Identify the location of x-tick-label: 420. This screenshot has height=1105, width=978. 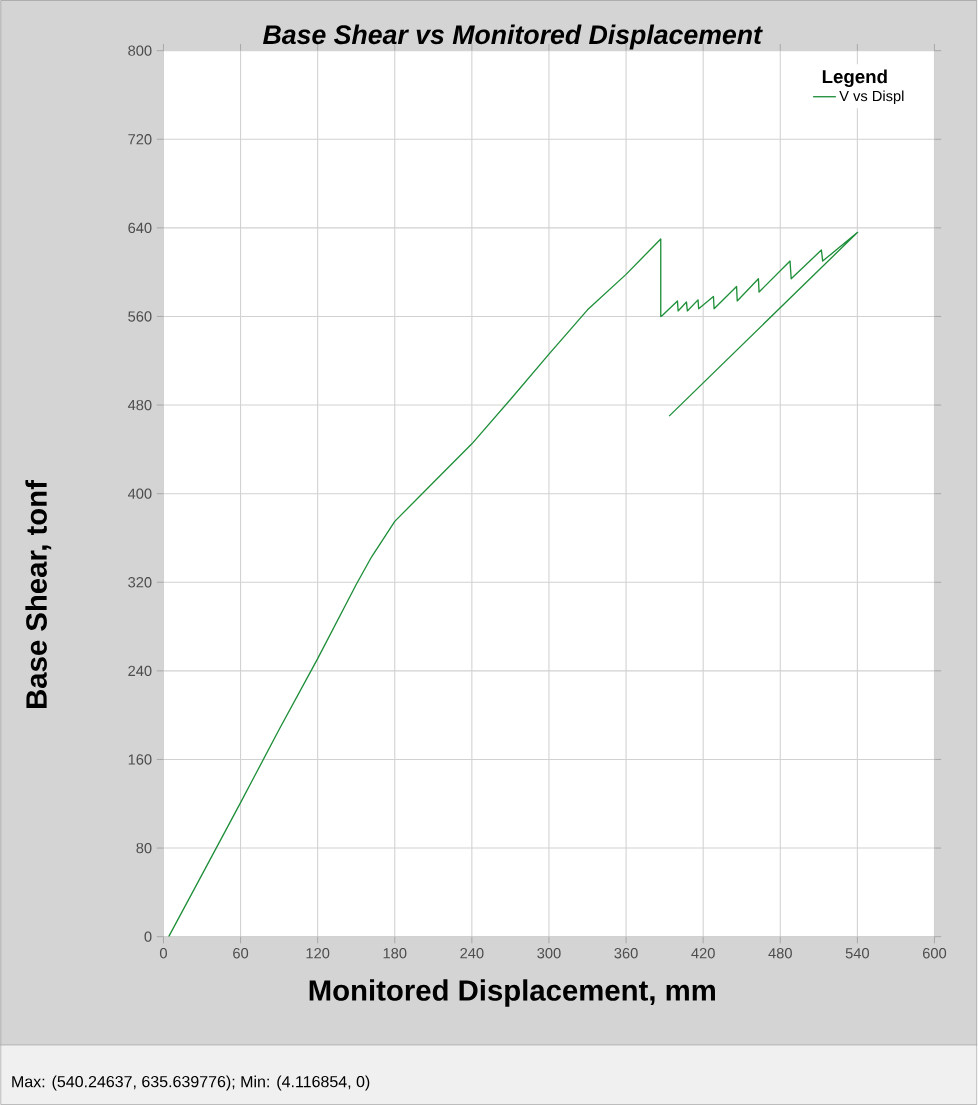
(703, 953).